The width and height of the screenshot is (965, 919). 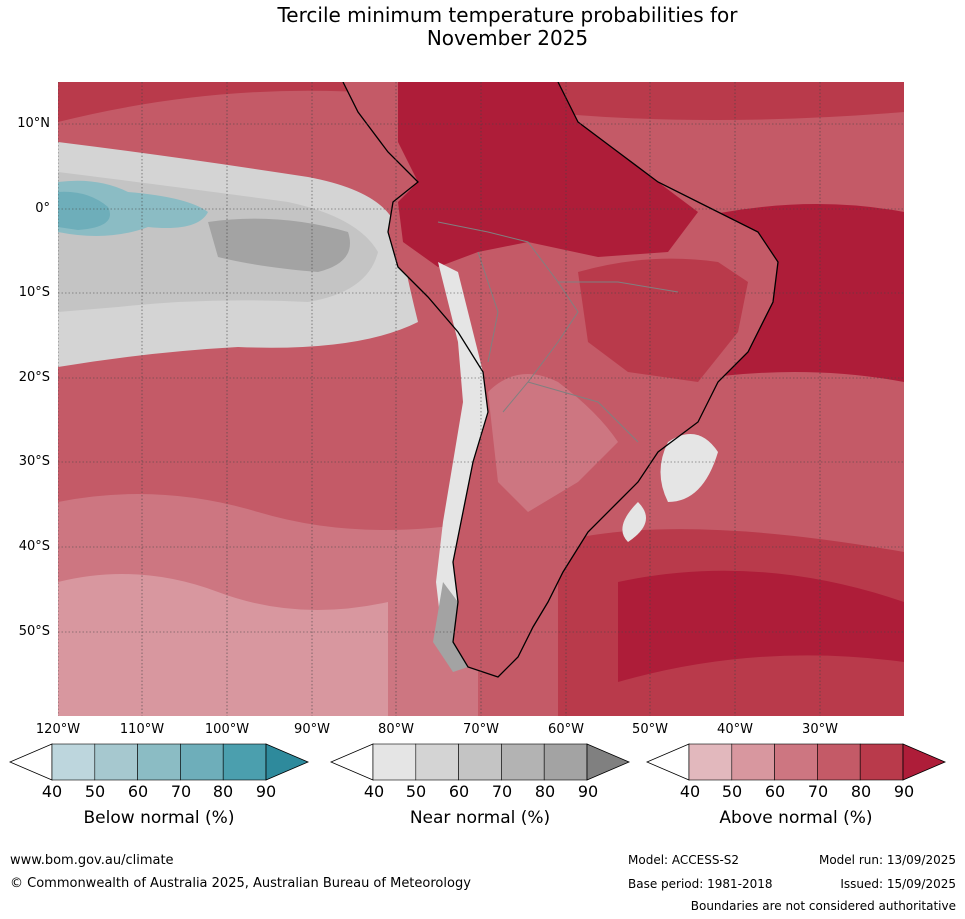 I want to click on near-normal-colorbar, so click(x=480, y=762).